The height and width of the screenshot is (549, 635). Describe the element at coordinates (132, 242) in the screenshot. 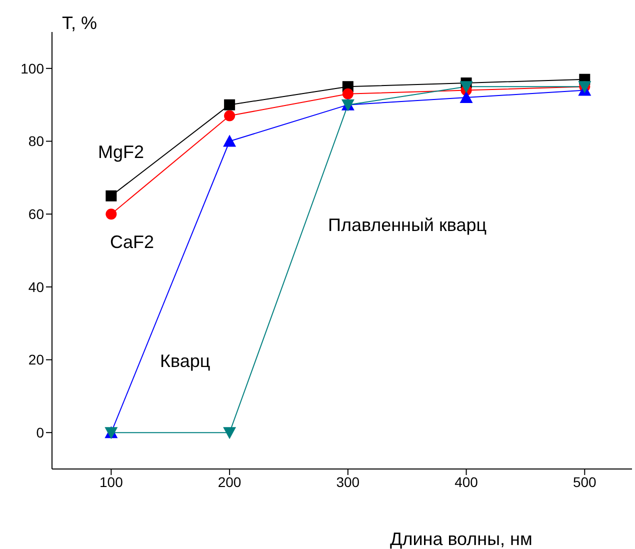

I see `series-label: CaF2` at that location.